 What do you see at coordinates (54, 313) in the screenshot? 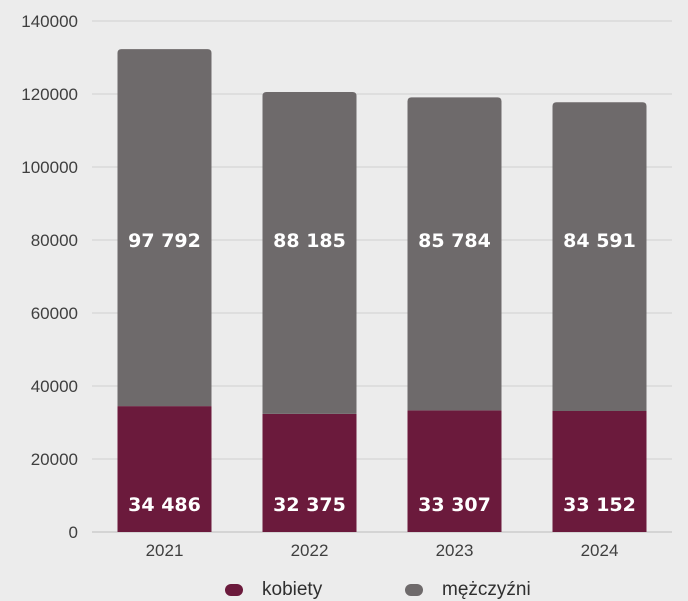
I see `y-tick-label: 60000` at bounding box center [54, 313].